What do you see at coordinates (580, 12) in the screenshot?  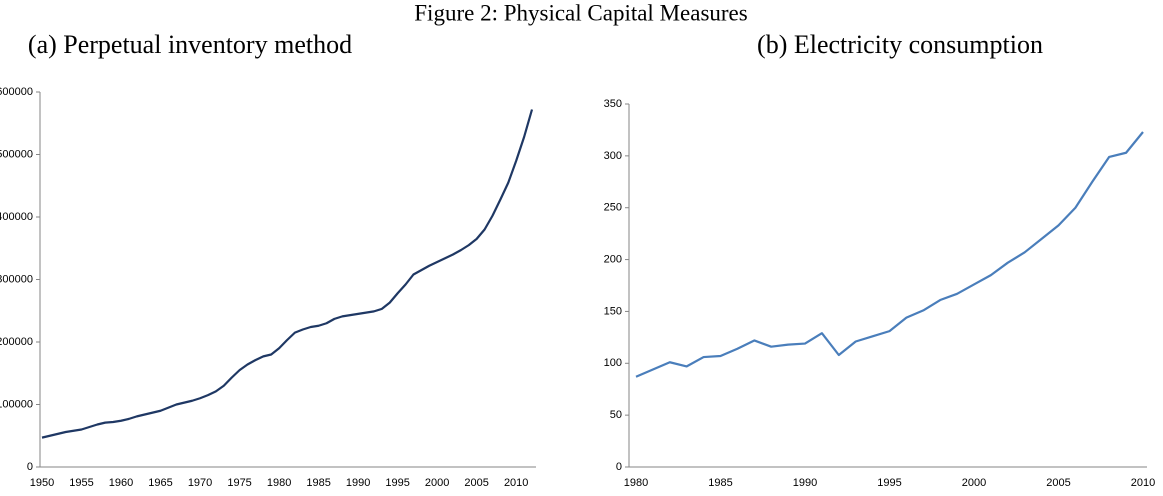 I see `figure-title: Figure 2: Physical Capital Measures` at bounding box center [580, 12].